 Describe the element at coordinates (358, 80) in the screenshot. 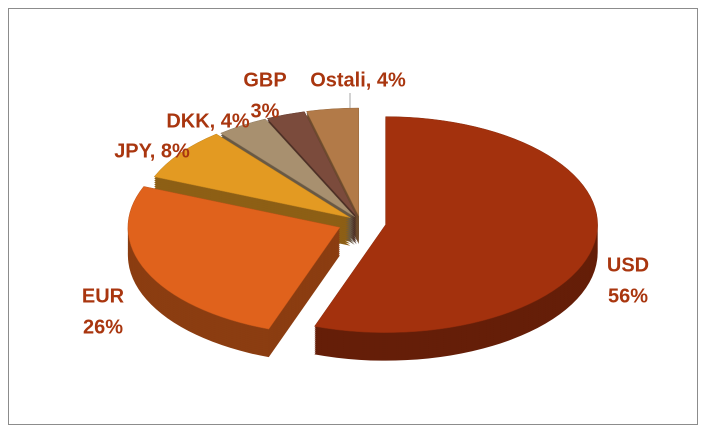

I see `data-label: Ostali, 4%` at that location.